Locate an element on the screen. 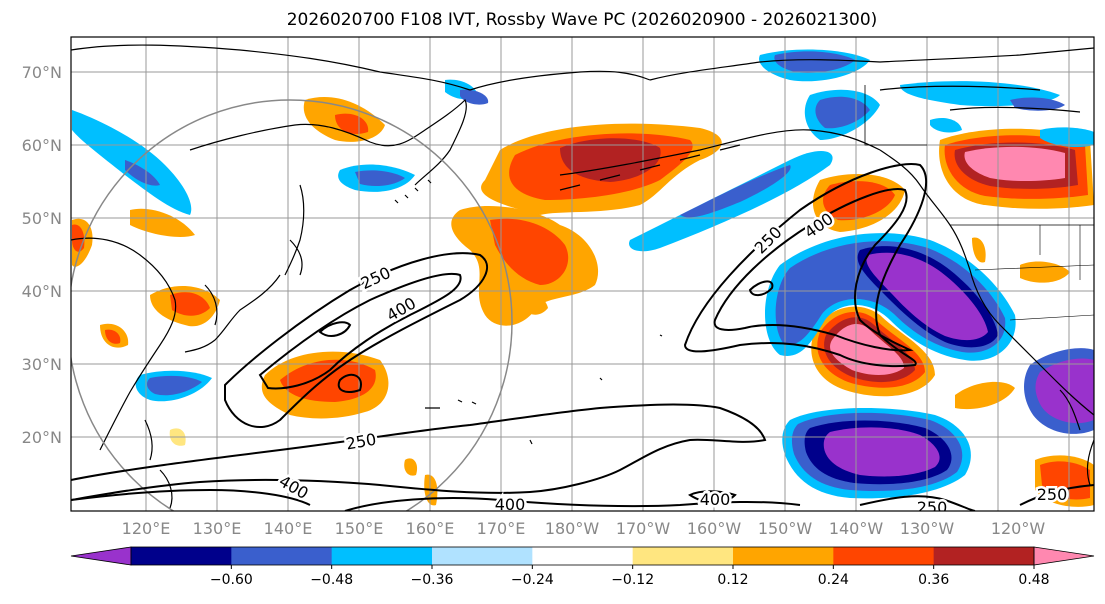 The height and width of the screenshot is (604, 1105). lon-label: 140°W is located at coordinates (856, 528).